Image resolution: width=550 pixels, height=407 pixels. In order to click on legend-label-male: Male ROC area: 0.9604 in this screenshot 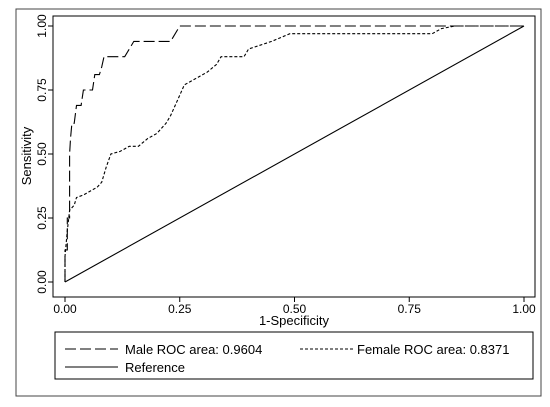, I will do `click(193, 349)`.